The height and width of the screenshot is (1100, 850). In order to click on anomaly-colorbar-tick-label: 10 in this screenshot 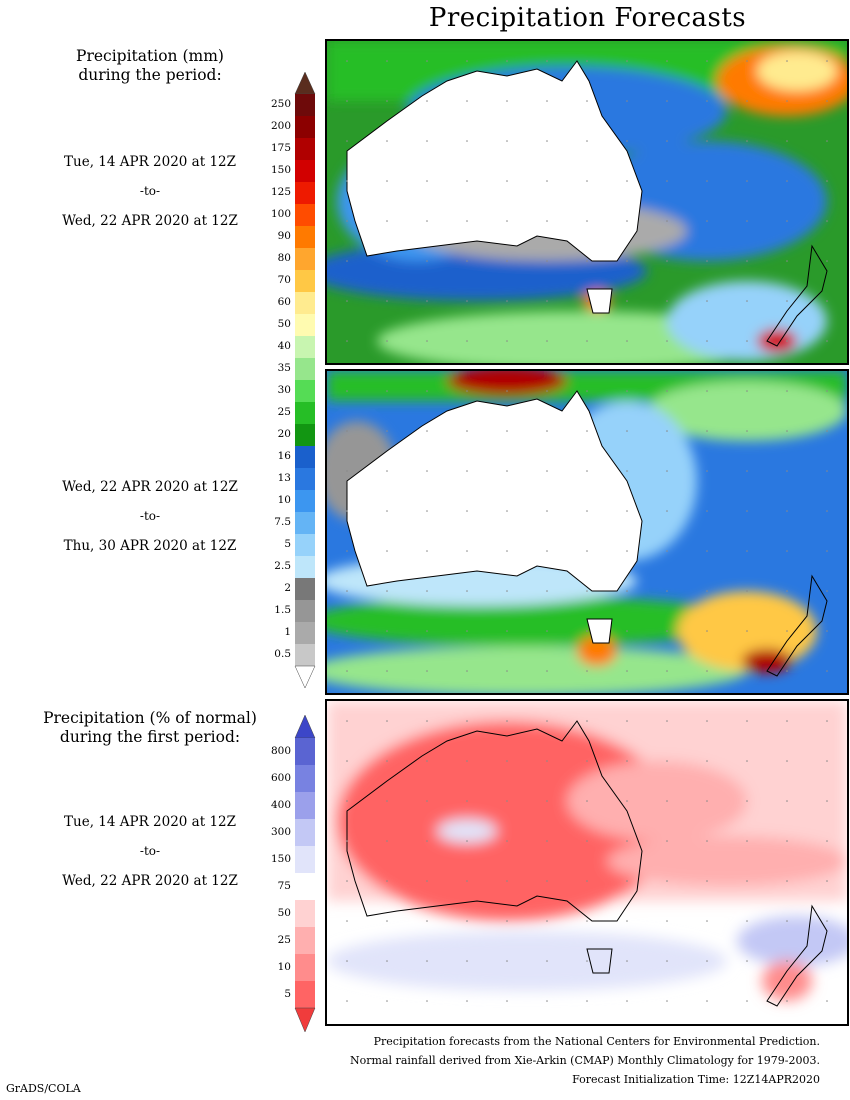, I will do `click(284, 966)`.